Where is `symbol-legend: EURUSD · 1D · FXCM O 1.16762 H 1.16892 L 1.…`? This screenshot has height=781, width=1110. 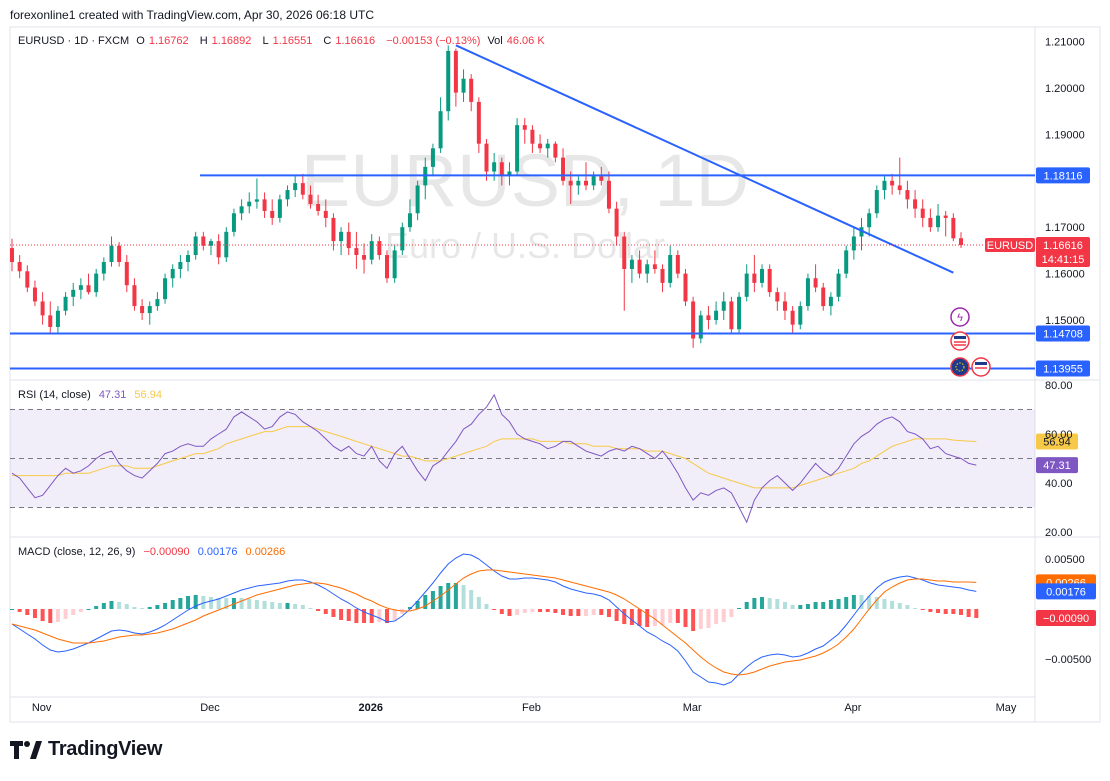 symbol-legend: EURUSD · 1D · FXCM O 1.16762 H 1.16892 L 1.… is located at coordinates (285, 41).